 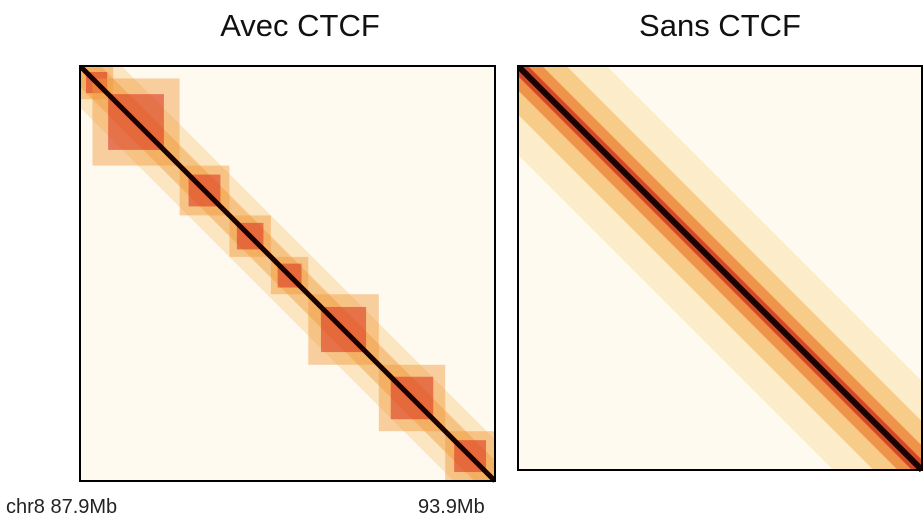 I want to click on panel-title-with-ctcf: Avec CTCF, so click(x=300, y=25).